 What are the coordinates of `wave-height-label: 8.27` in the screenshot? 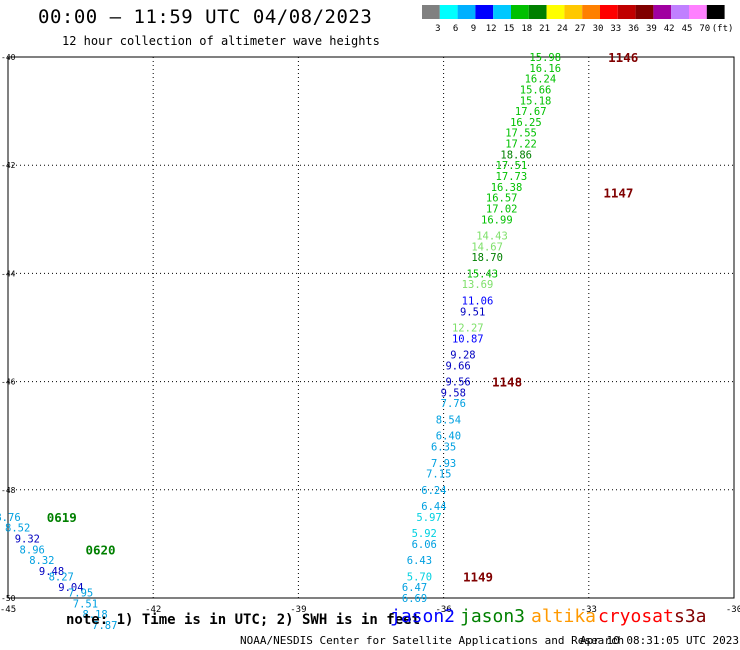 It's located at (61, 577).